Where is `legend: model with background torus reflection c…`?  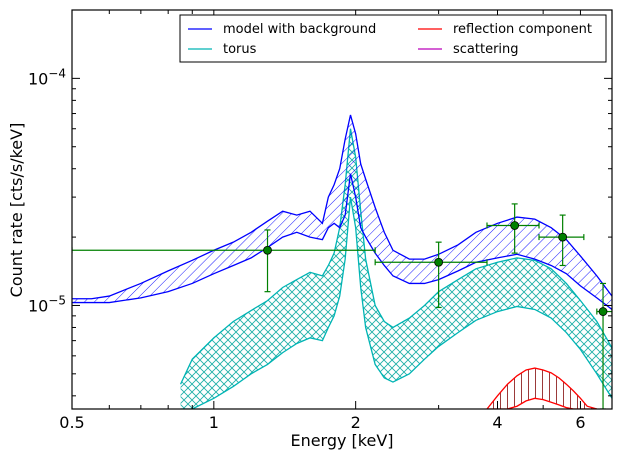
legend: model with background torus reflection c… is located at coordinates (393, 38).